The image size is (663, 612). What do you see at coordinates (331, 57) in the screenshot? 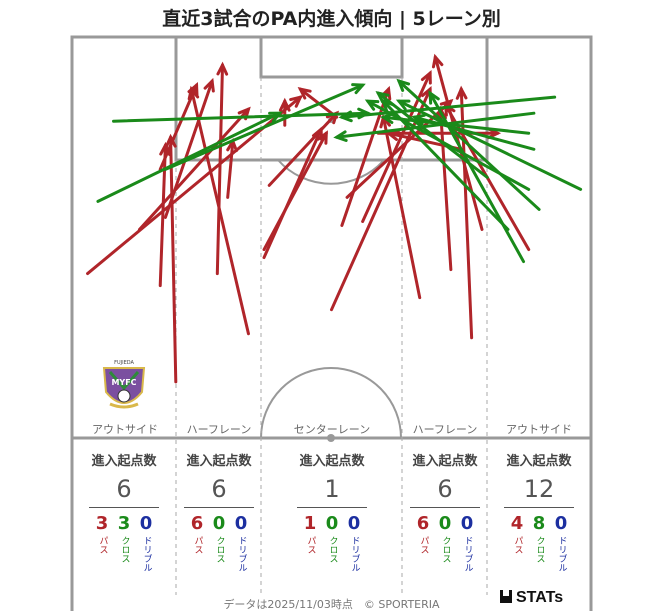
I see `goal-area` at bounding box center [331, 57].